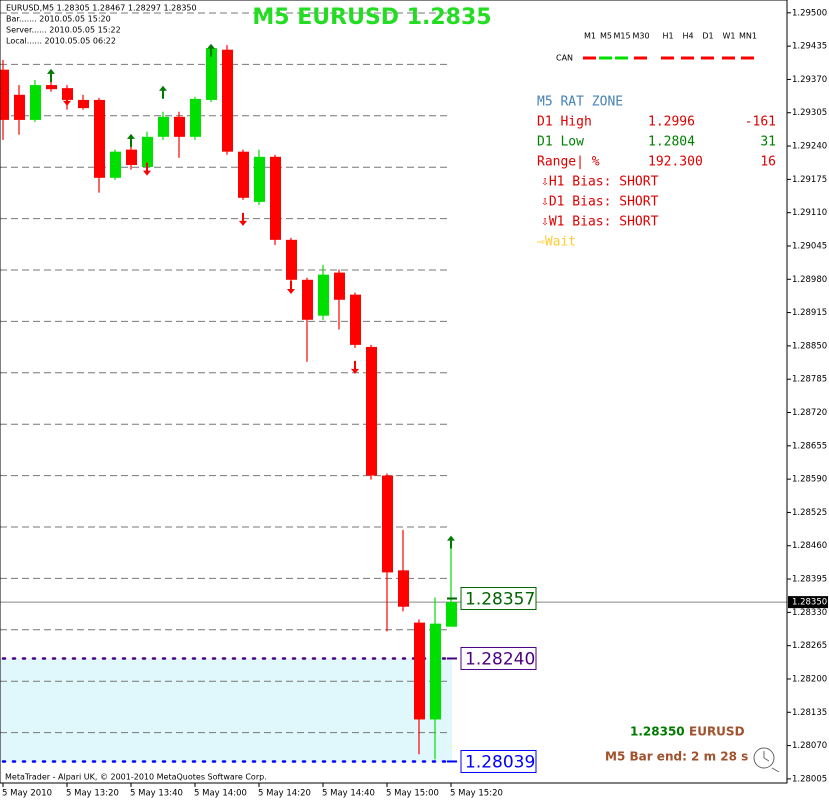 The width and height of the screenshot is (829, 804). What do you see at coordinates (809, 513) in the screenshot?
I see `y-tick-label: 1.28525` at bounding box center [809, 513].